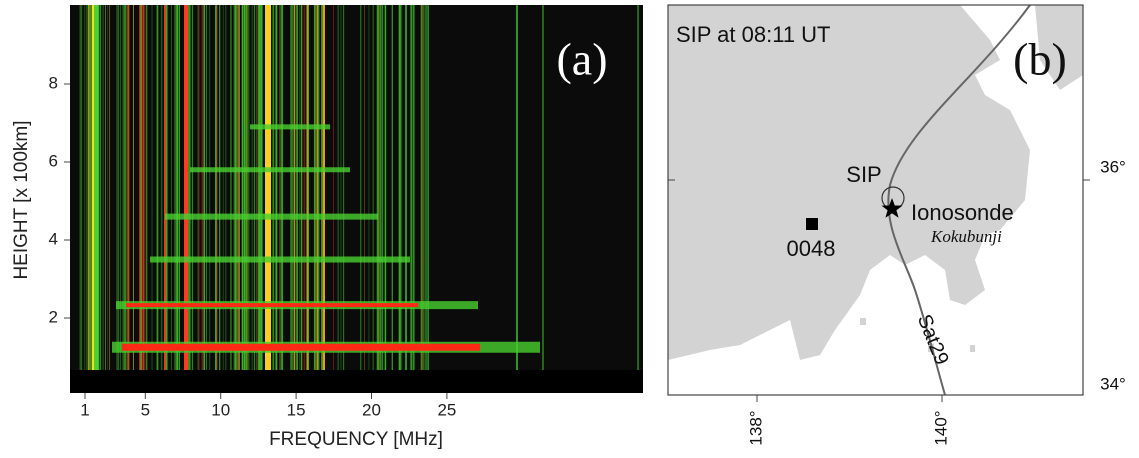 The height and width of the screenshot is (458, 1139). I want to click on y-tick-label: 8, so click(53, 82).